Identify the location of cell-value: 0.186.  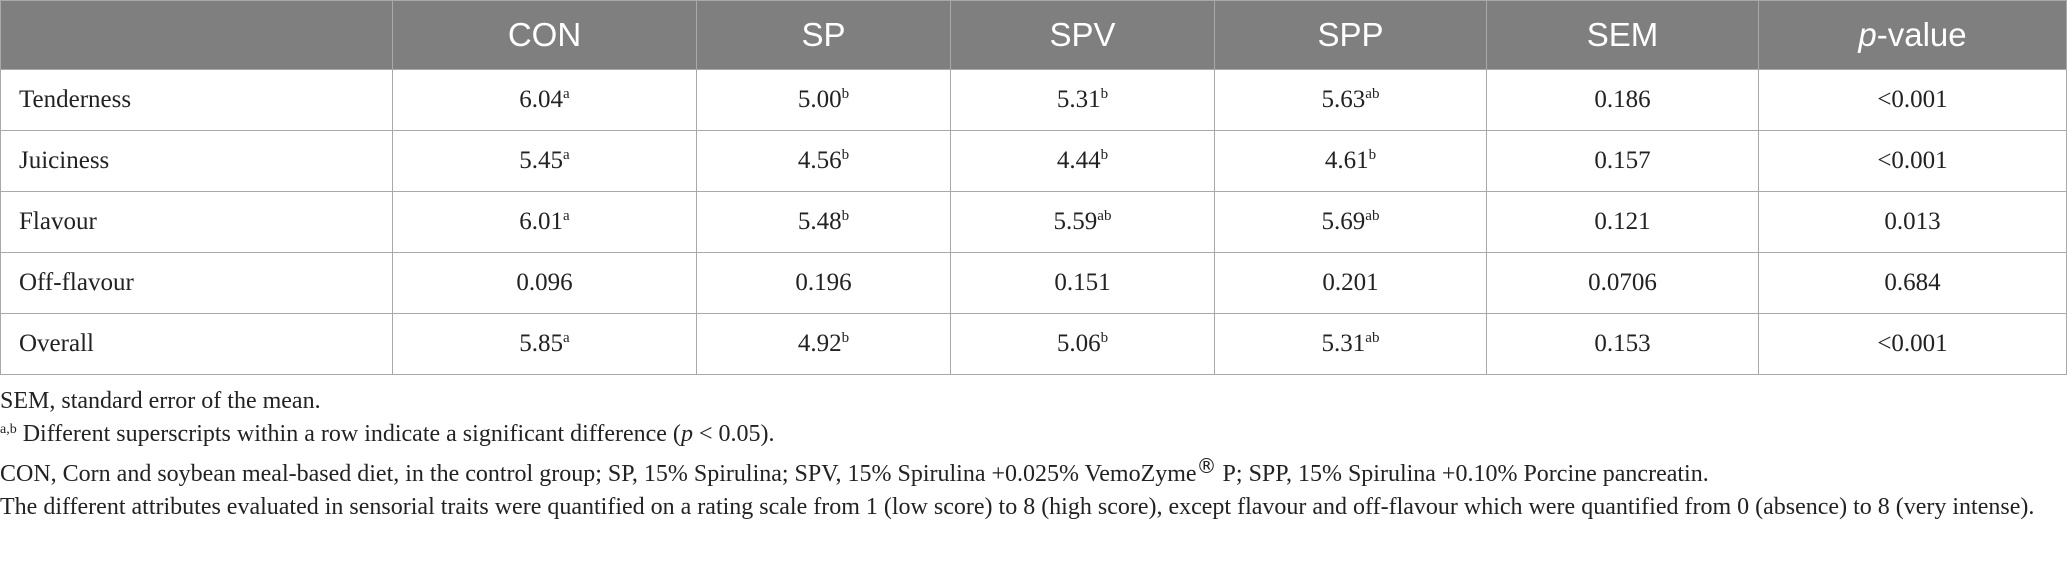
(1622, 99).